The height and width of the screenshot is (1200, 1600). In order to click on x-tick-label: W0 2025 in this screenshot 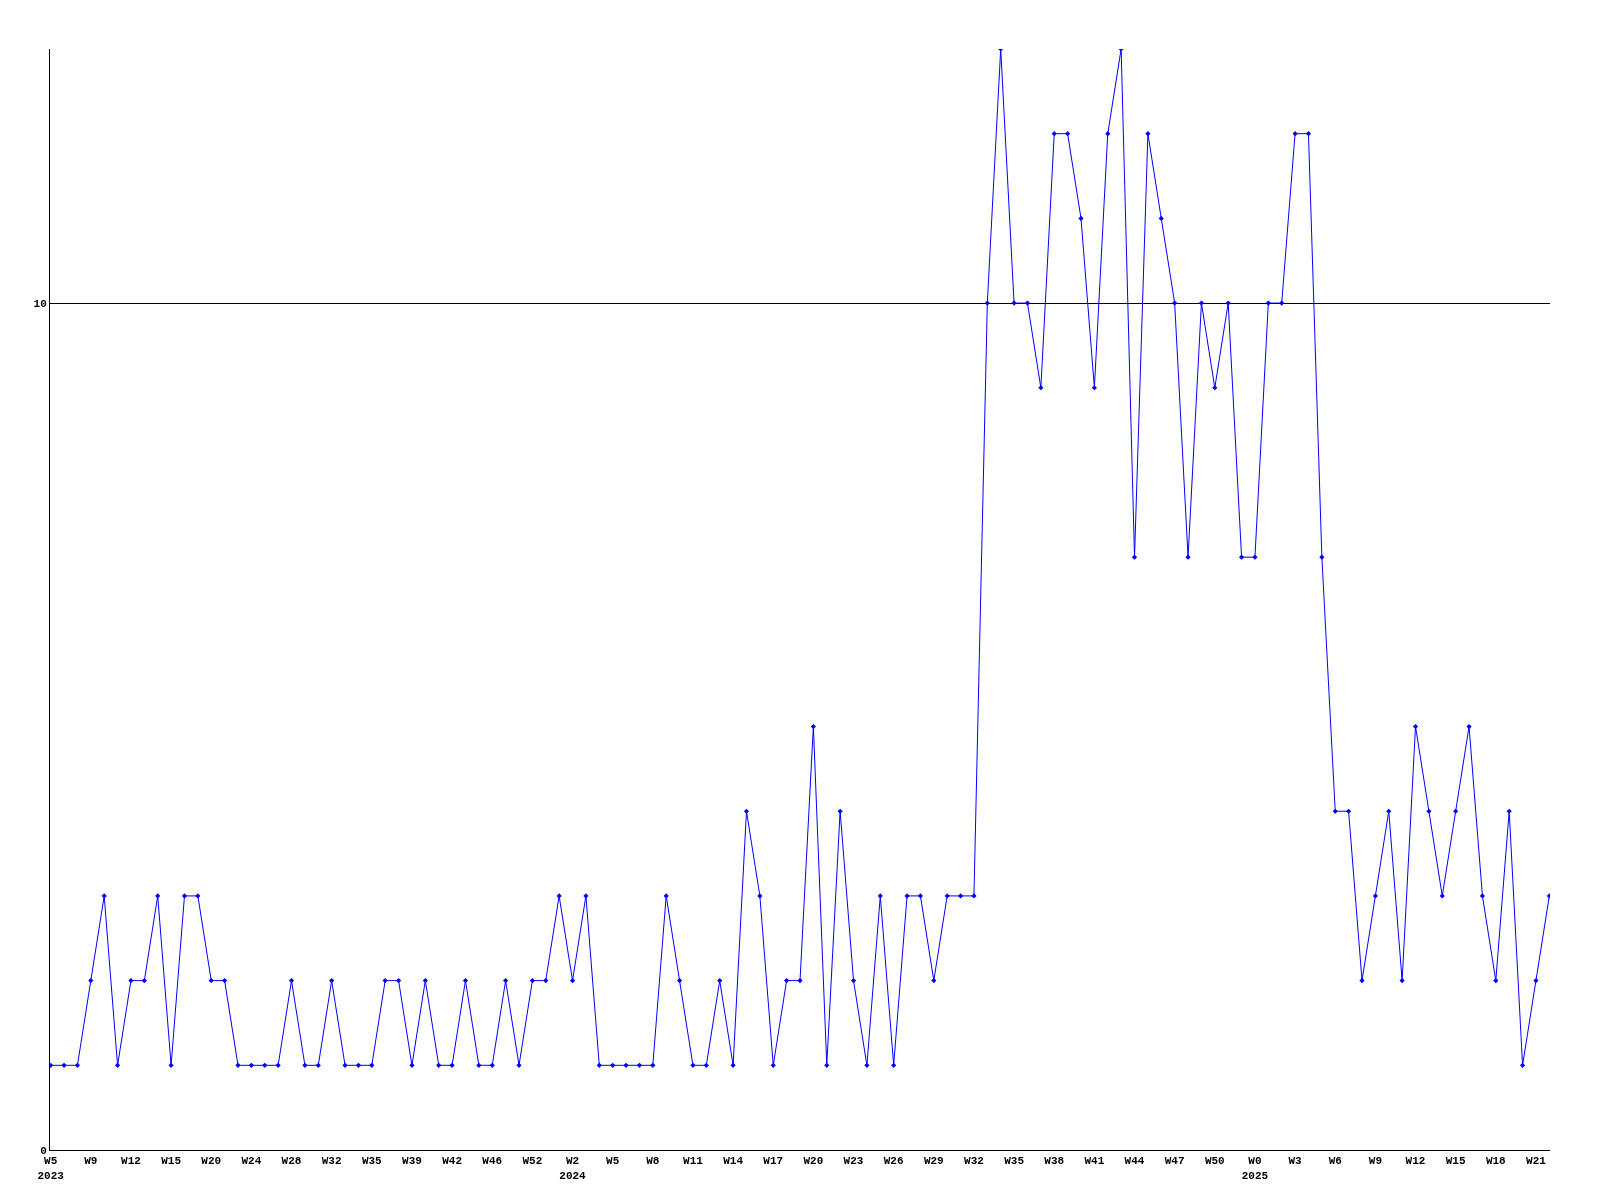, I will do `click(1255, 1168)`.